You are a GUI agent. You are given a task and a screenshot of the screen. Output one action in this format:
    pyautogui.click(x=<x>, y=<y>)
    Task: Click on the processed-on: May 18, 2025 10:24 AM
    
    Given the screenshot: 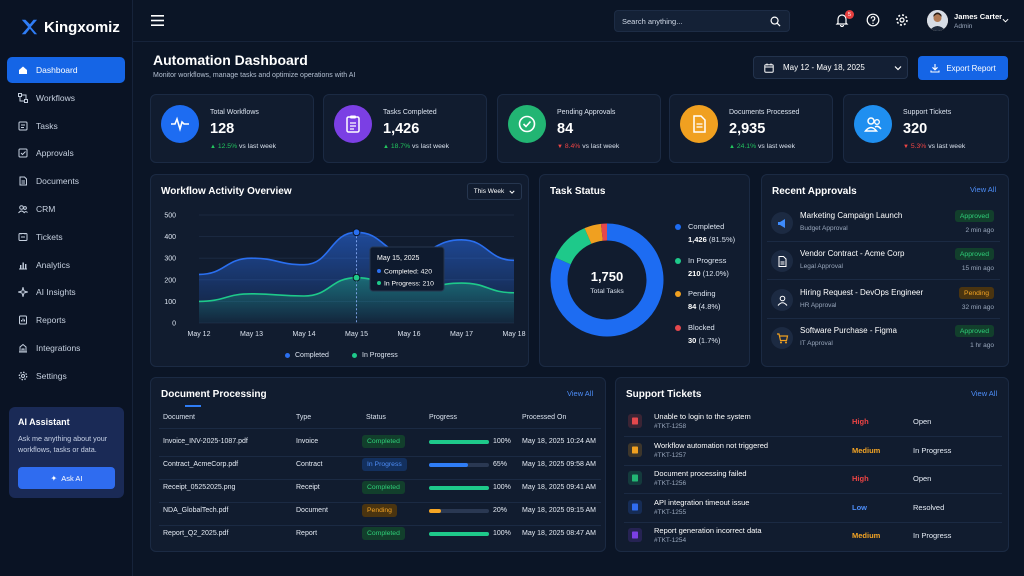 What is the action you would take?
    pyautogui.click(x=559, y=441)
    